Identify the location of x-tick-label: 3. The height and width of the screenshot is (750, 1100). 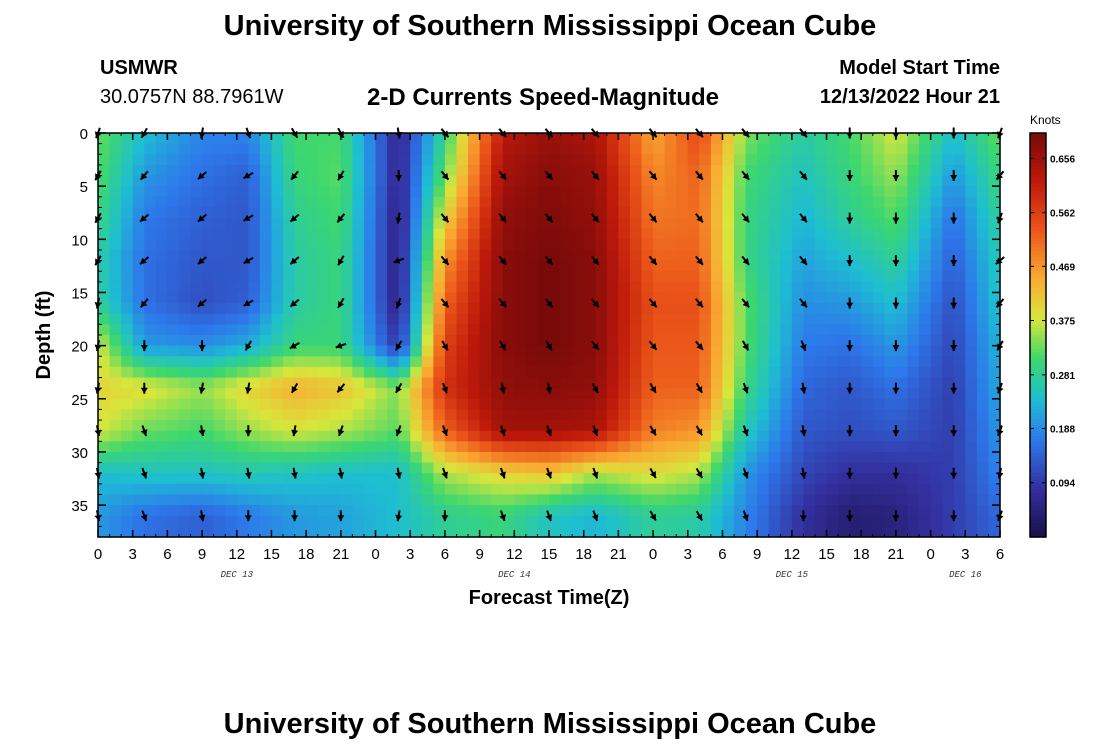
(688, 554).